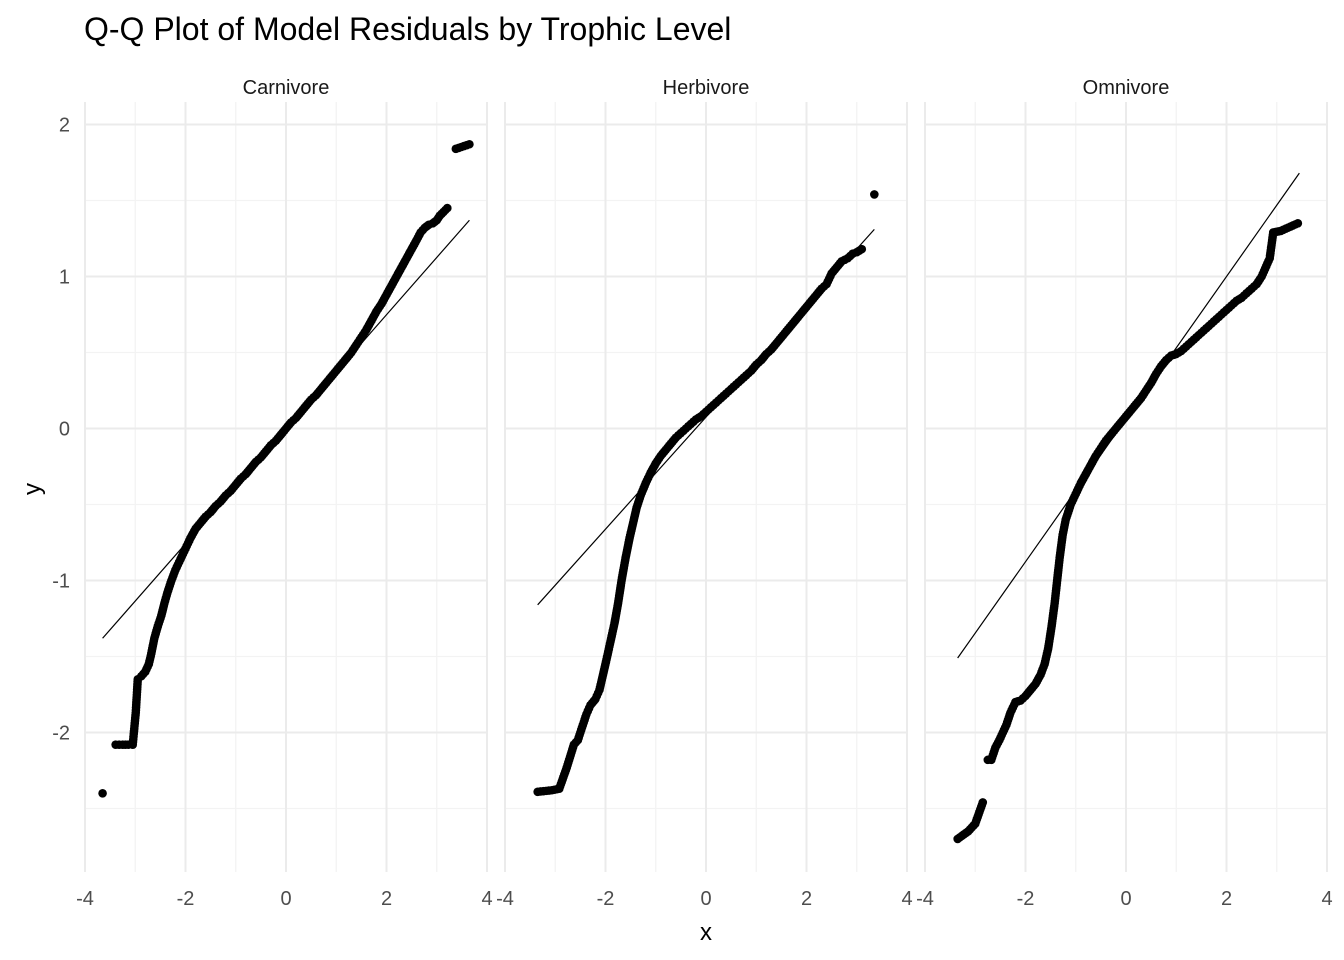 The image size is (1344, 960). I want to click on y-tick-label: -1, so click(61, 582).